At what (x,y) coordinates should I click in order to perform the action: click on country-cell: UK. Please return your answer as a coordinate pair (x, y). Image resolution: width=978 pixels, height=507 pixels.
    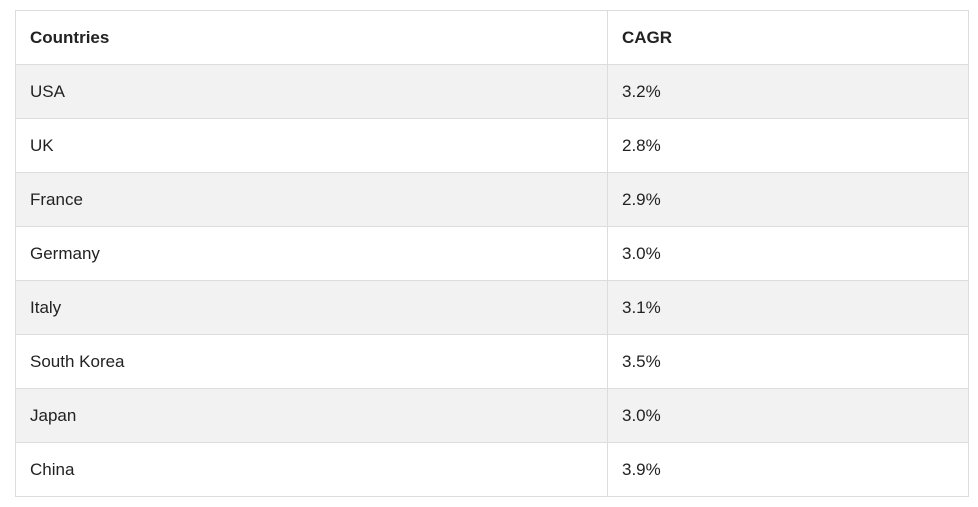
    Looking at the image, I should click on (311, 145).